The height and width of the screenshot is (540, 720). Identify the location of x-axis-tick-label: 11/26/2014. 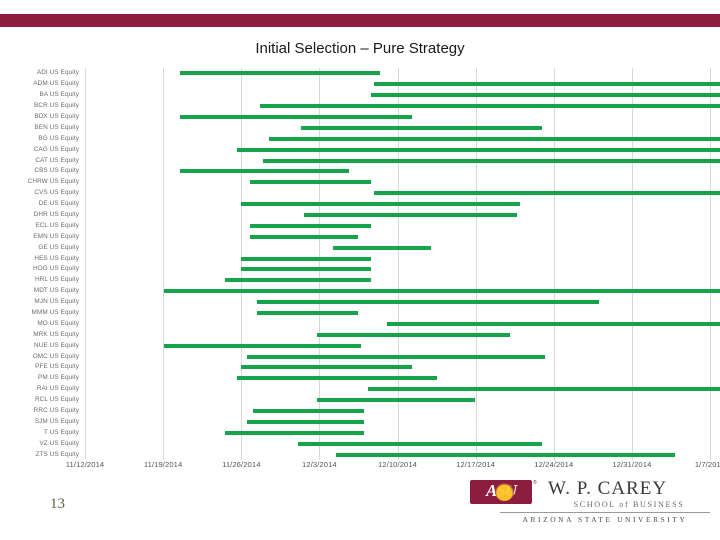
(241, 464).